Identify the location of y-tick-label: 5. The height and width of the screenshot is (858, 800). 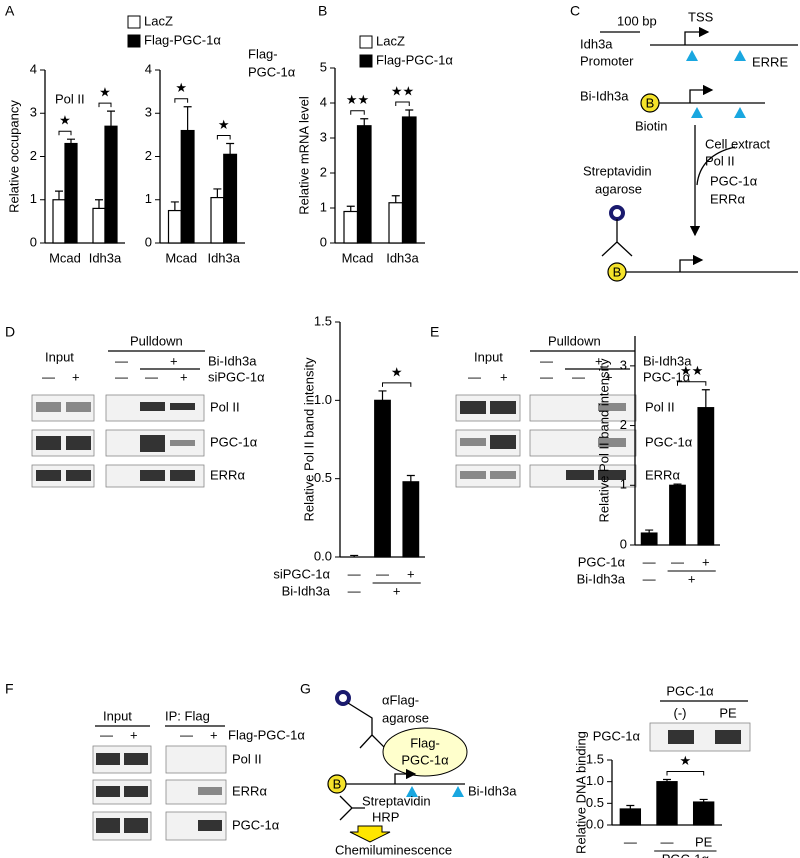
(323, 66).